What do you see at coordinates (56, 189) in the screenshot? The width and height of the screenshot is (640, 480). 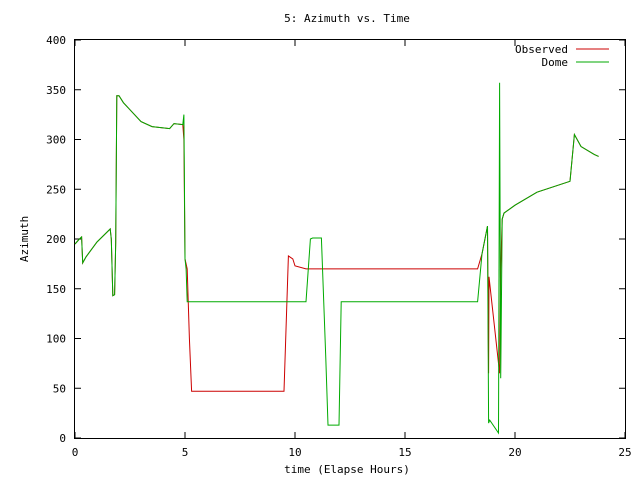 I see `y-tick-label: 250` at bounding box center [56, 189].